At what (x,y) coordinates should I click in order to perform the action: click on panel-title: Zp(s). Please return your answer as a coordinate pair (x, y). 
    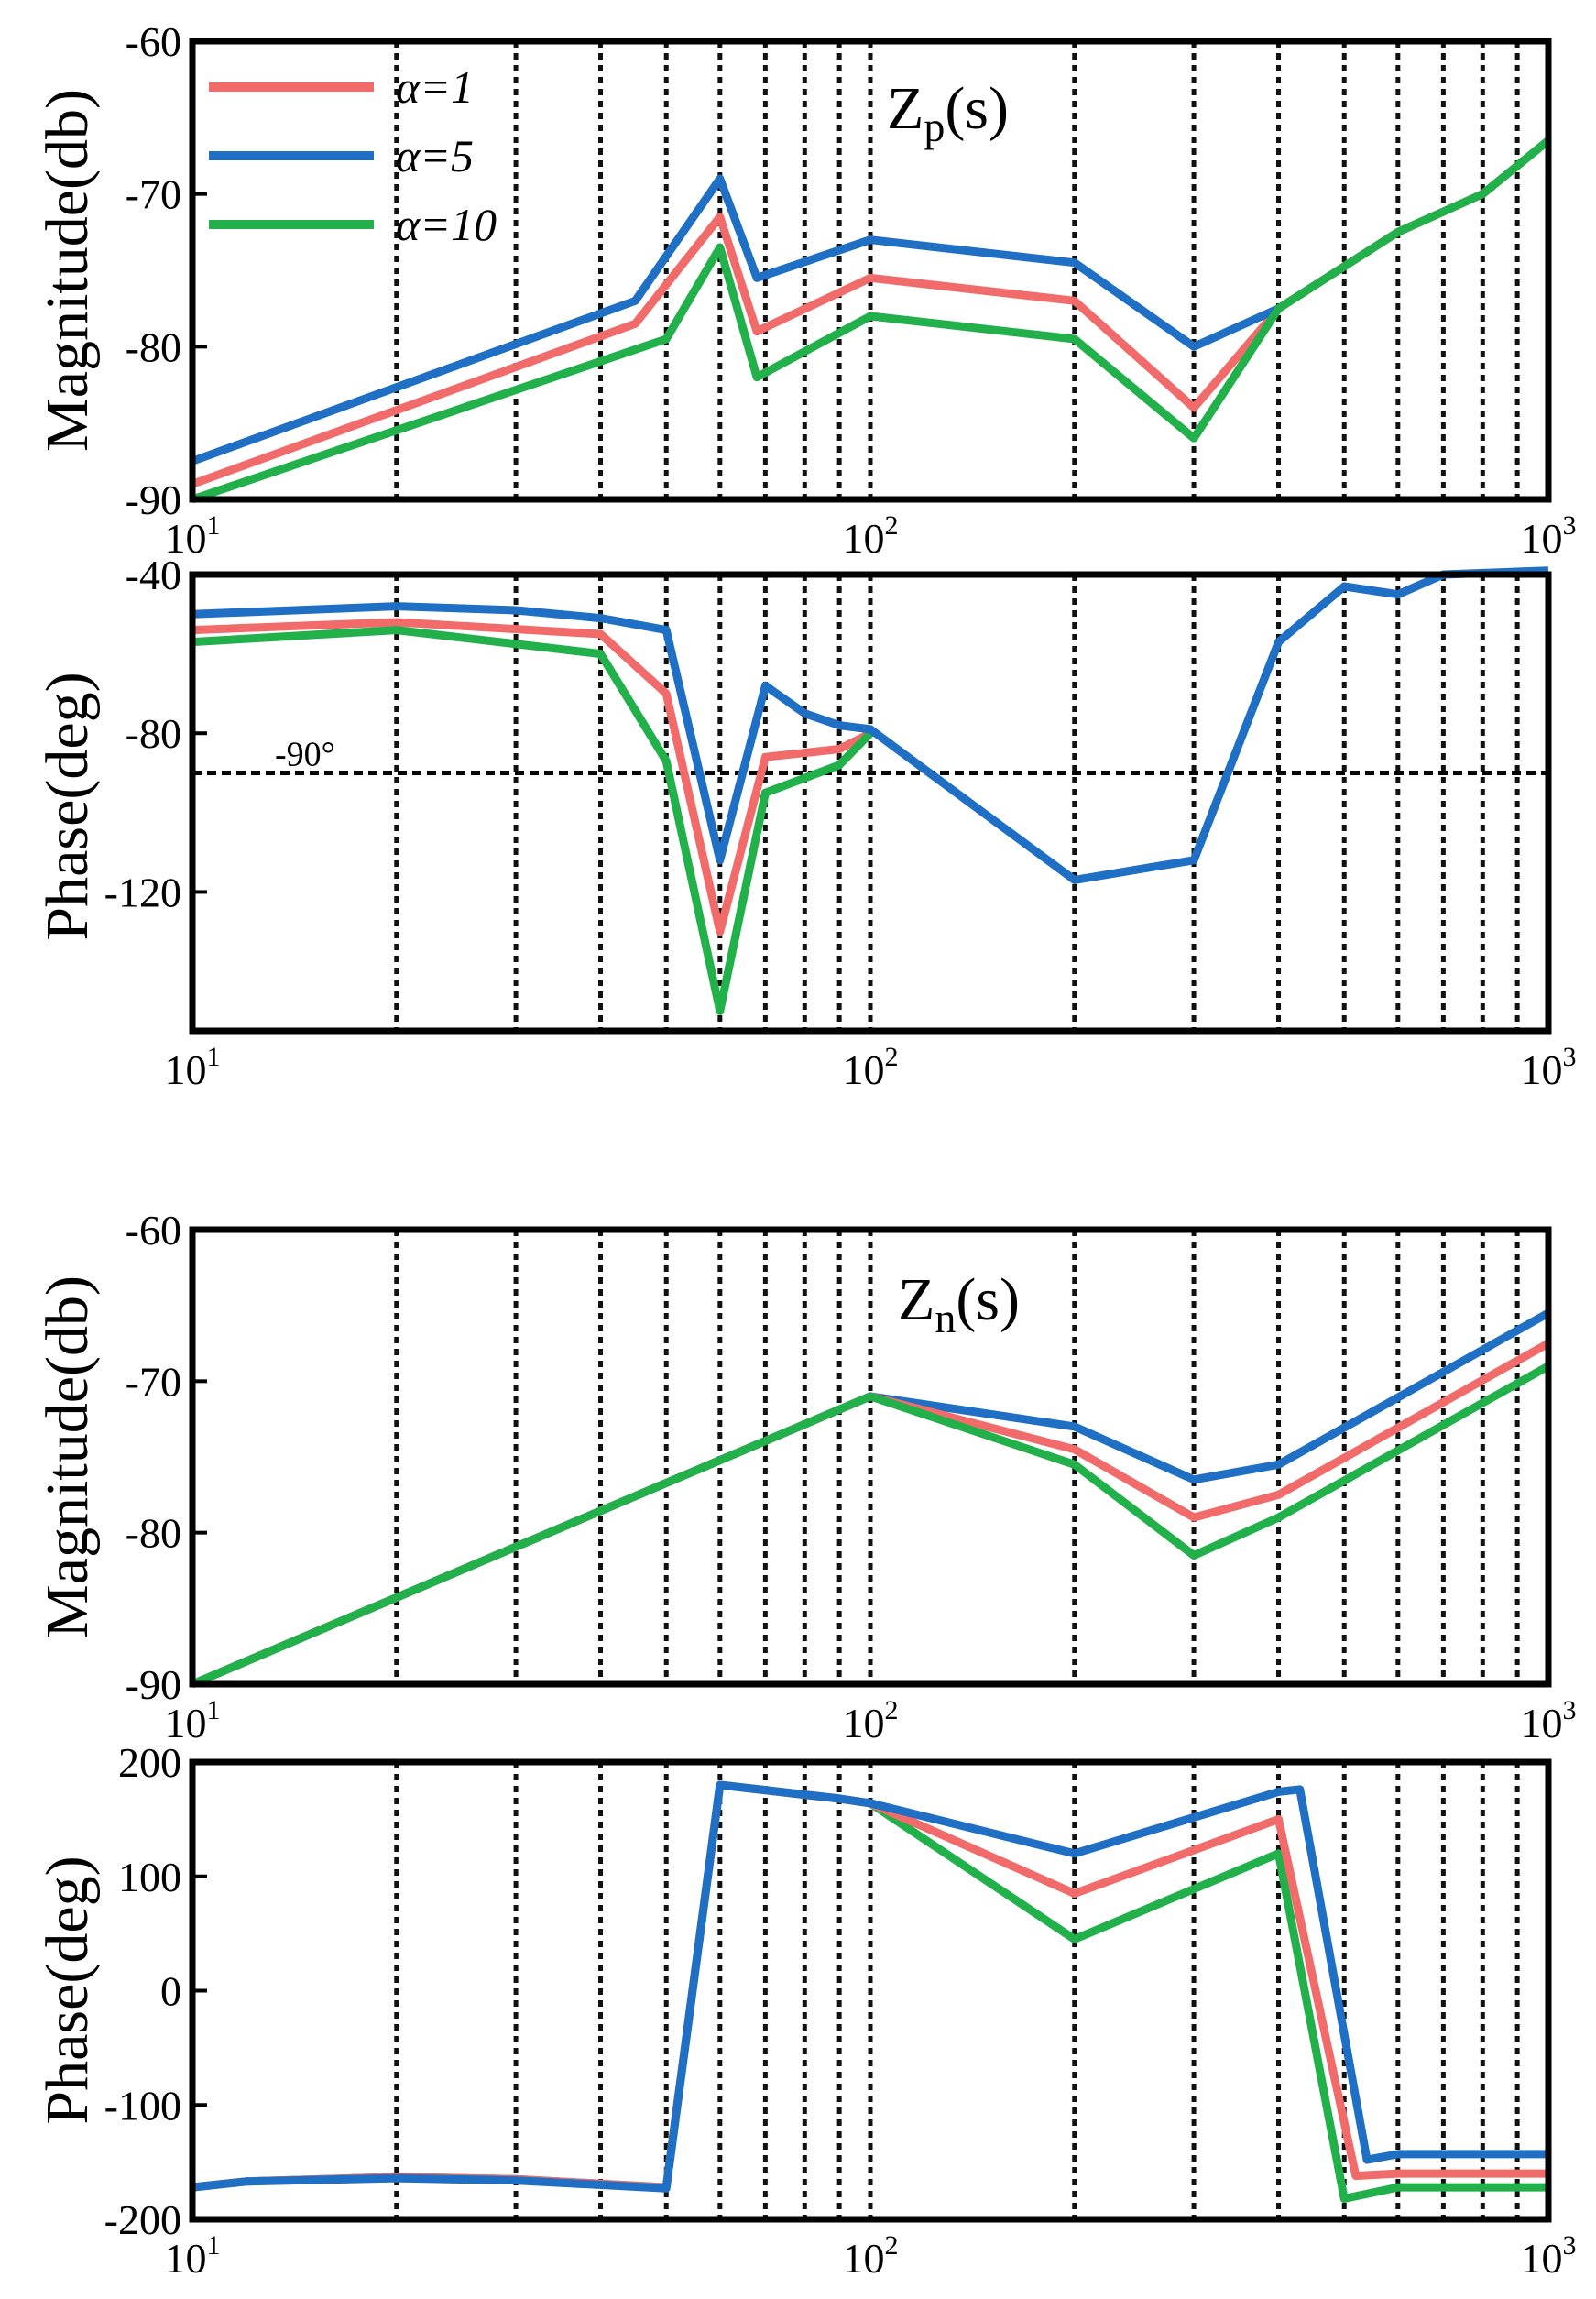
    Looking at the image, I should click on (948, 113).